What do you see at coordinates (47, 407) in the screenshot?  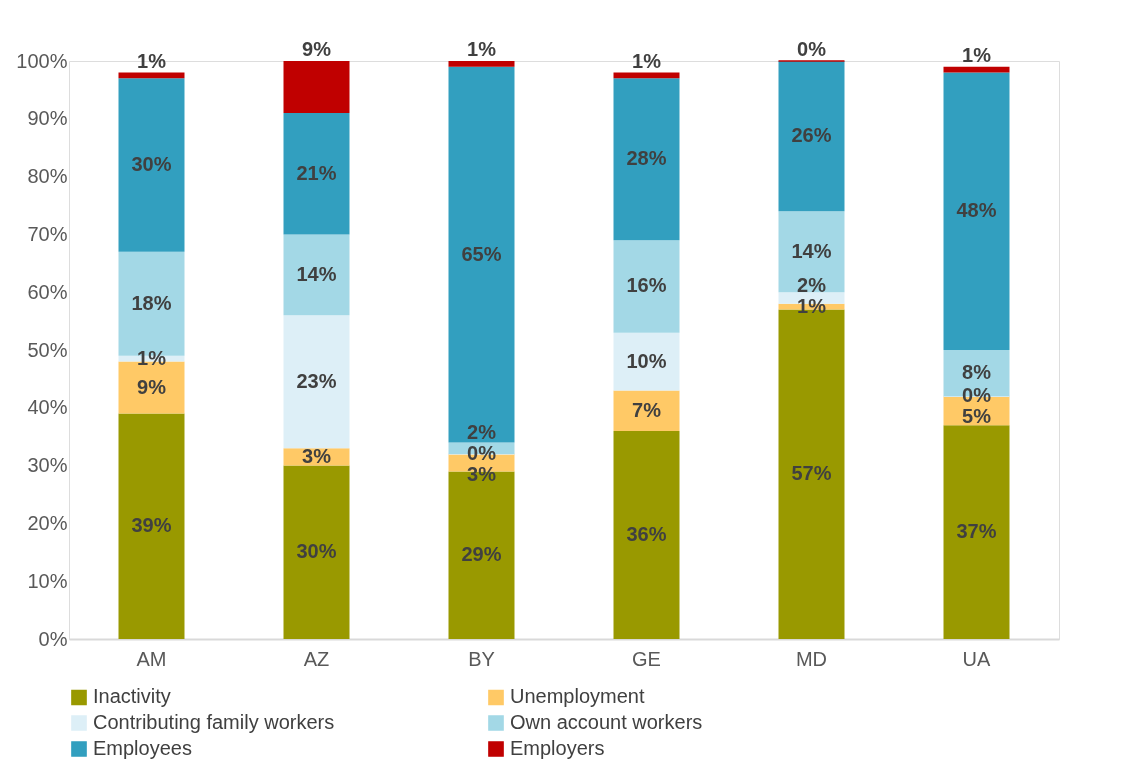 I see `y-tick-label: 40%` at bounding box center [47, 407].